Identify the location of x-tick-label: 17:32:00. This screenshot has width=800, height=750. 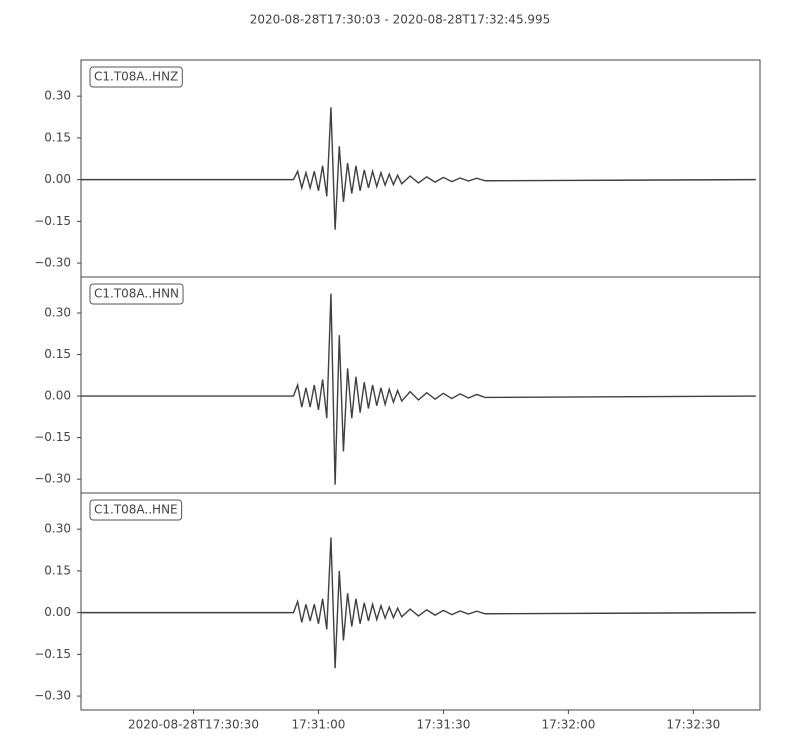
(568, 725).